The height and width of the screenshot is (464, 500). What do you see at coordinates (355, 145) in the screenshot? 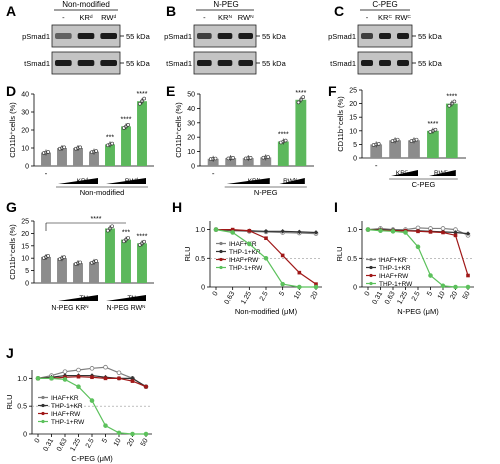
I see `y-tick-label: 5` at bounding box center [355, 145].